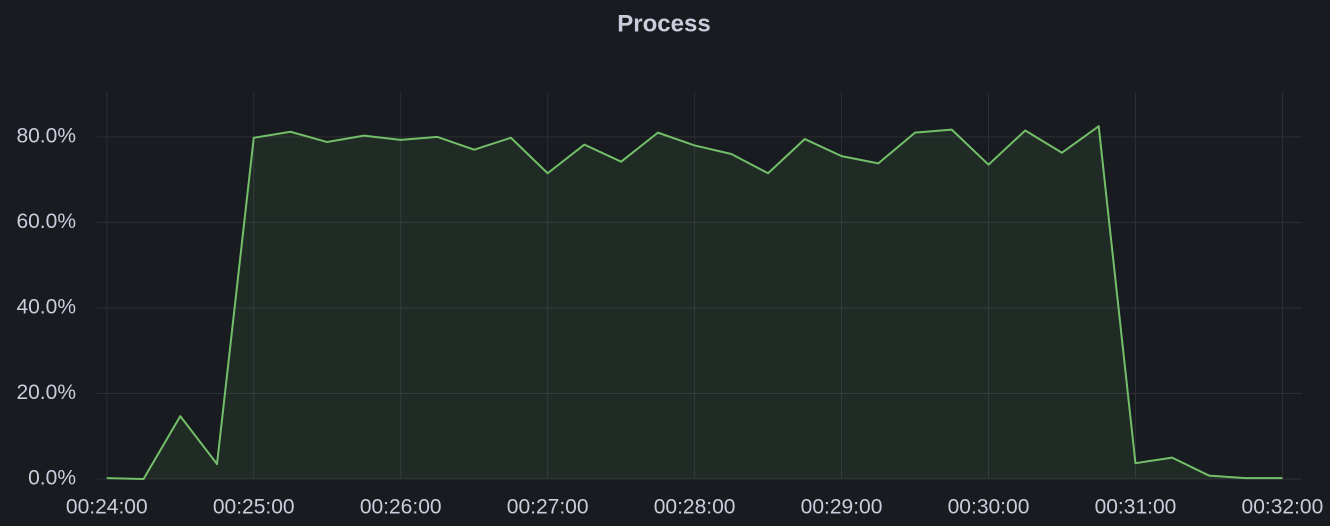 This screenshot has width=1330, height=526. Describe the element at coordinates (254, 507) in the screenshot. I see `x-tick-label: 00:25:00` at that location.